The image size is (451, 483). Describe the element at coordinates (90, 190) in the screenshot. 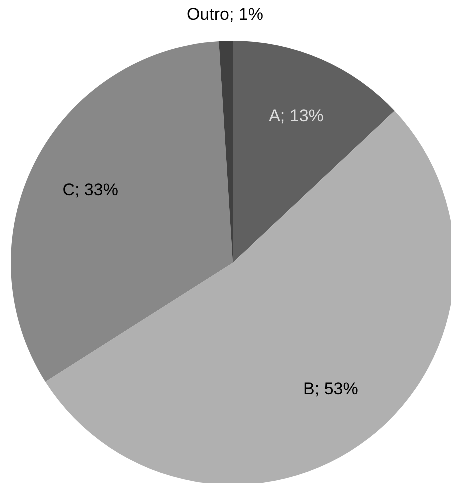

I see `slice-label: C; 33%` at that location.